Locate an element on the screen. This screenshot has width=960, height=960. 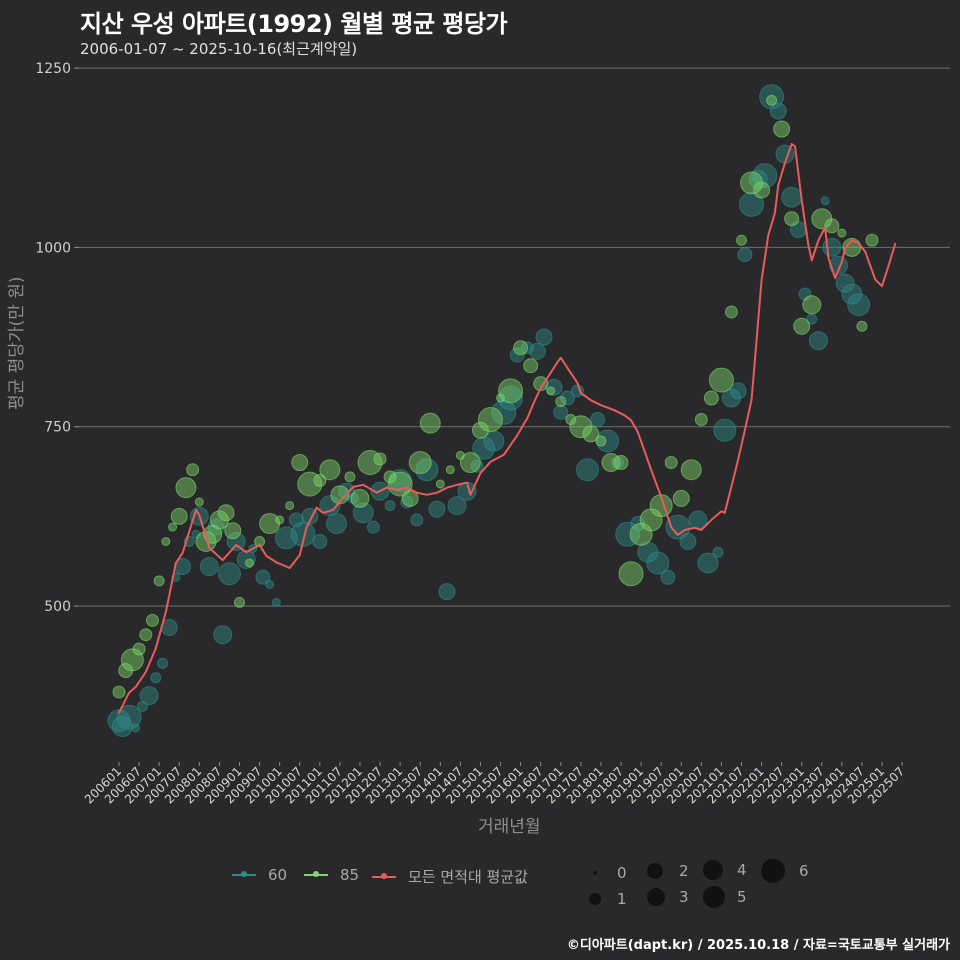
svg-text: 750 is located at coordinates (57, 428).